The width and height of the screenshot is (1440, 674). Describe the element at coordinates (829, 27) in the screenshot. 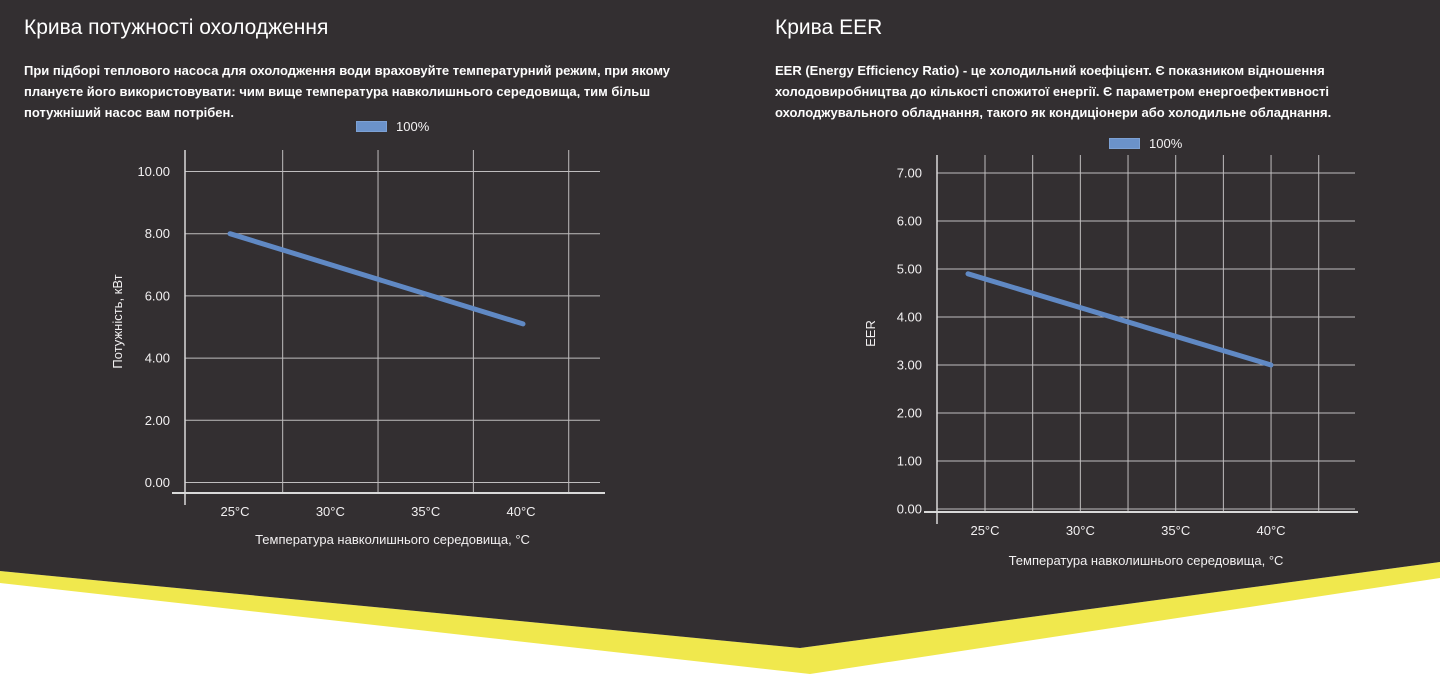

I see `eer-title: Крива EER` at that location.